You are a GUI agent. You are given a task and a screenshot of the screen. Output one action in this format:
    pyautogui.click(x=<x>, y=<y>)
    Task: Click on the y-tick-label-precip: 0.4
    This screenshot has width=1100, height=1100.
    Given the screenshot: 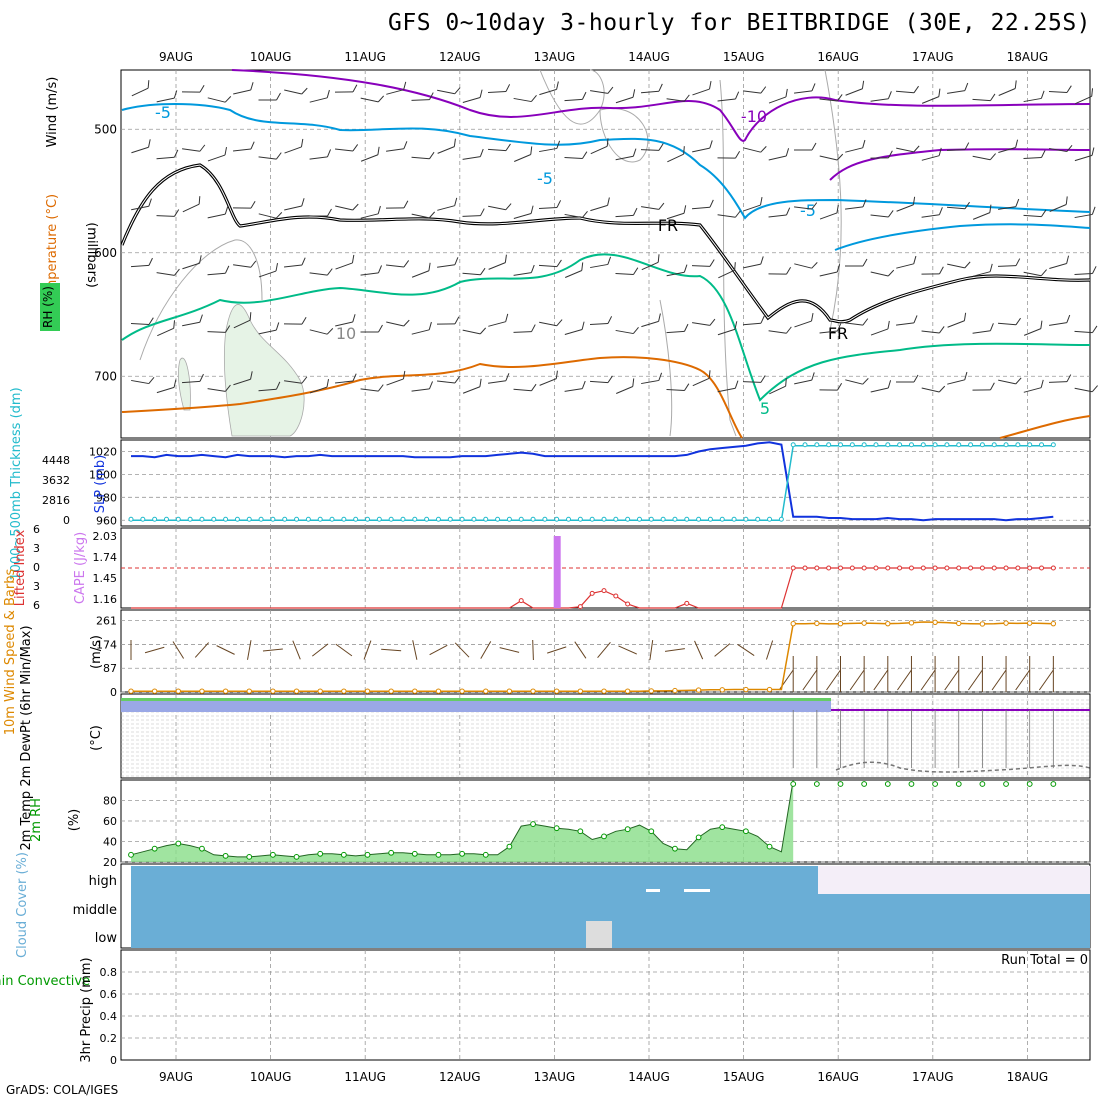 What is the action you would take?
    pyautogui.click(x=109, y=1016)
    